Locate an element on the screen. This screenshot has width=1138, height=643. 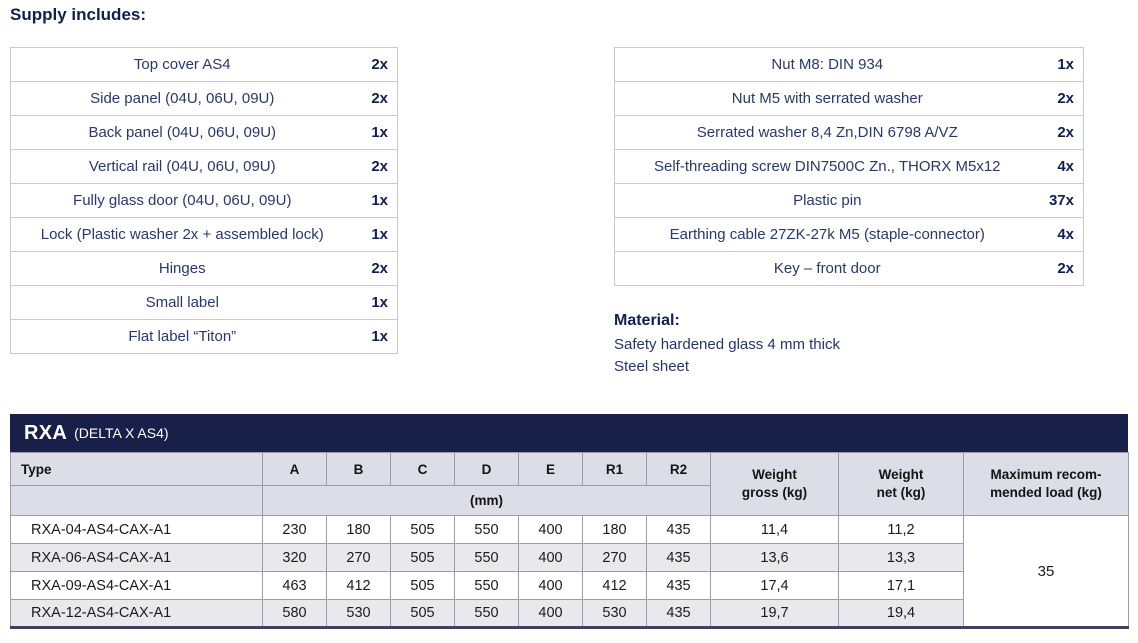
material-heading: Material: is located at coordinates (647, 320).